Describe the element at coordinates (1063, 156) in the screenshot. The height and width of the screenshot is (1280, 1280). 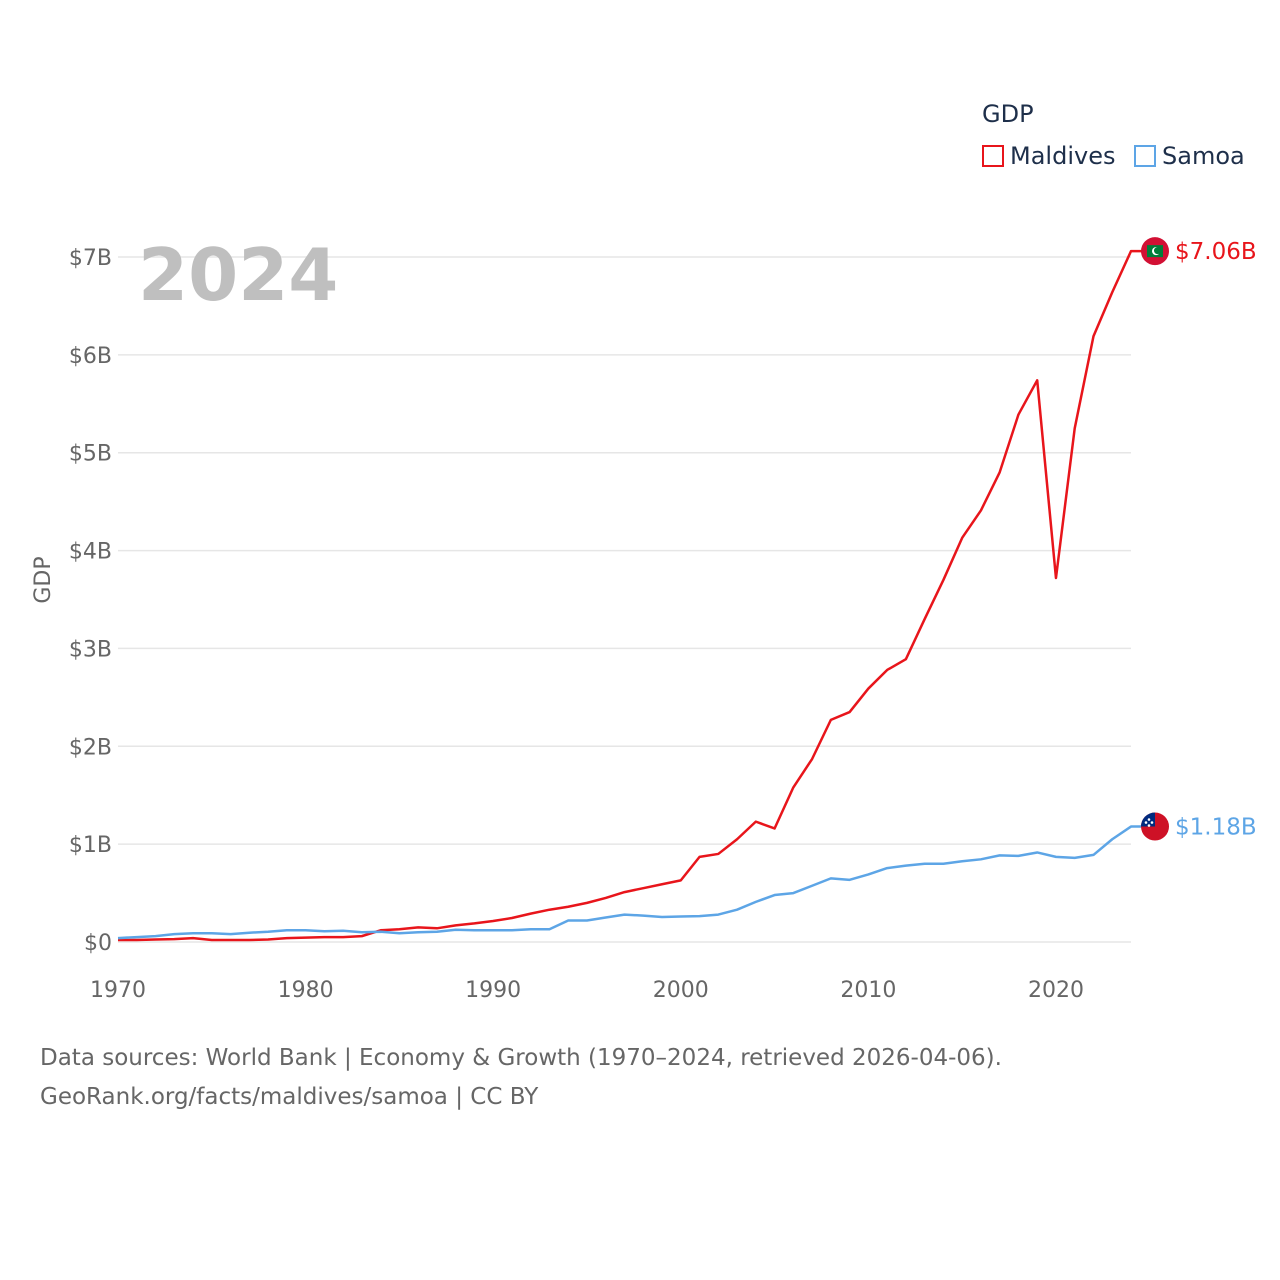
I see `legend-label-maldives: Maldives` at that location.